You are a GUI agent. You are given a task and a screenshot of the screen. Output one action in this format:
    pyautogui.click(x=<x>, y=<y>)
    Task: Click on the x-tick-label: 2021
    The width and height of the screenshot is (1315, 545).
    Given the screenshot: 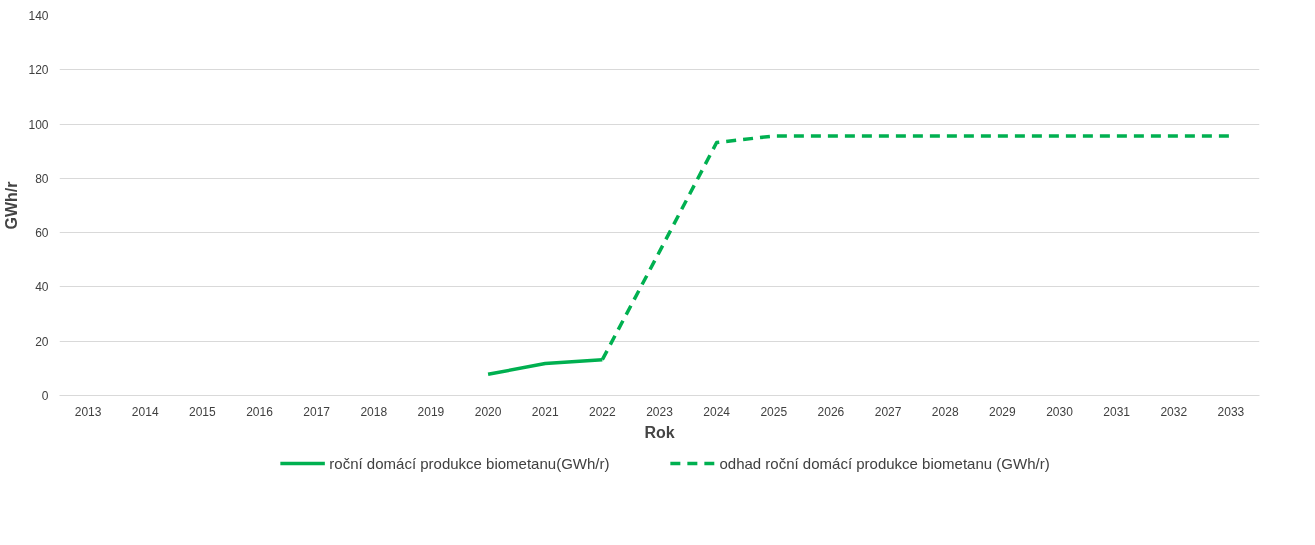 What is the action you would take?
    pyautogui.click(x=545, y=411)
    